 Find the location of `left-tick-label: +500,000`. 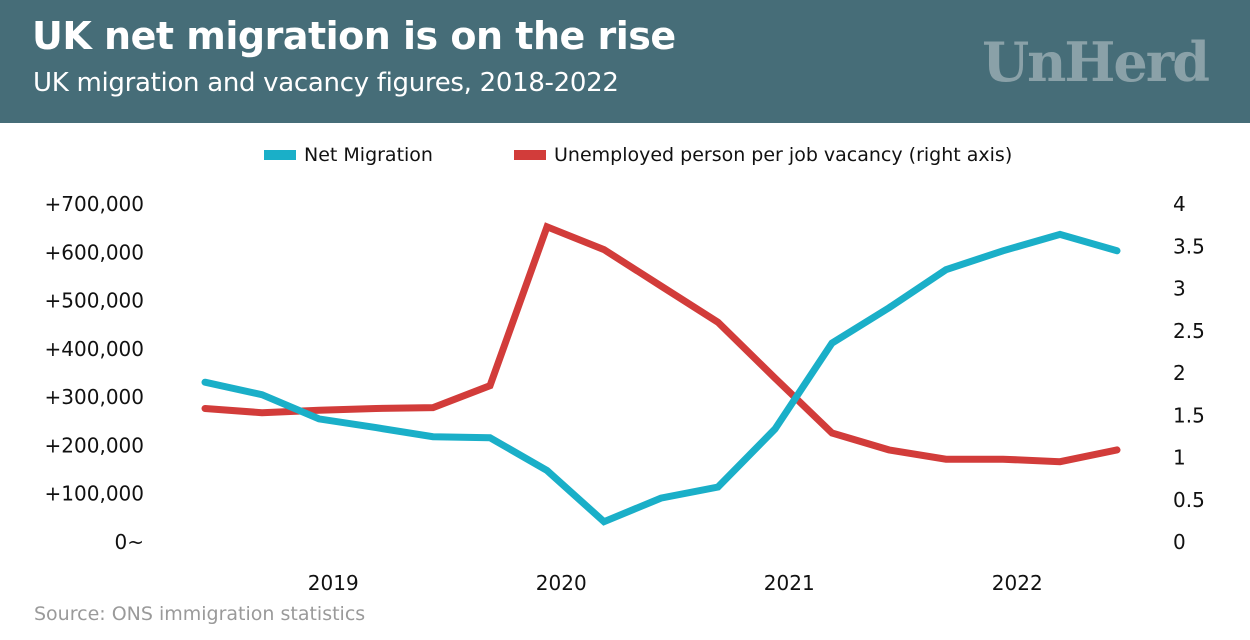

left-tick-label: +500,000 is located at coordinates (94, 301).